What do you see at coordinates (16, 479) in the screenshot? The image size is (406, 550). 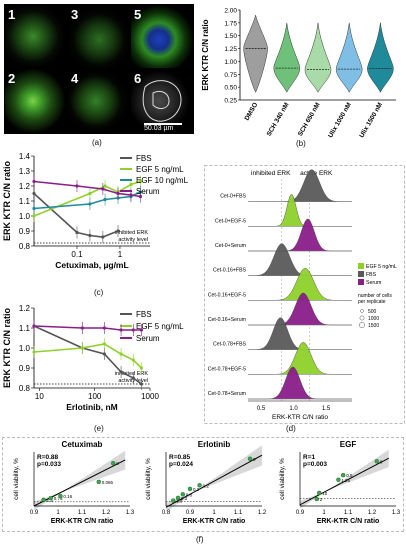 I see `y-axis-label: cell viability, %` at bounding box center [16, 479].